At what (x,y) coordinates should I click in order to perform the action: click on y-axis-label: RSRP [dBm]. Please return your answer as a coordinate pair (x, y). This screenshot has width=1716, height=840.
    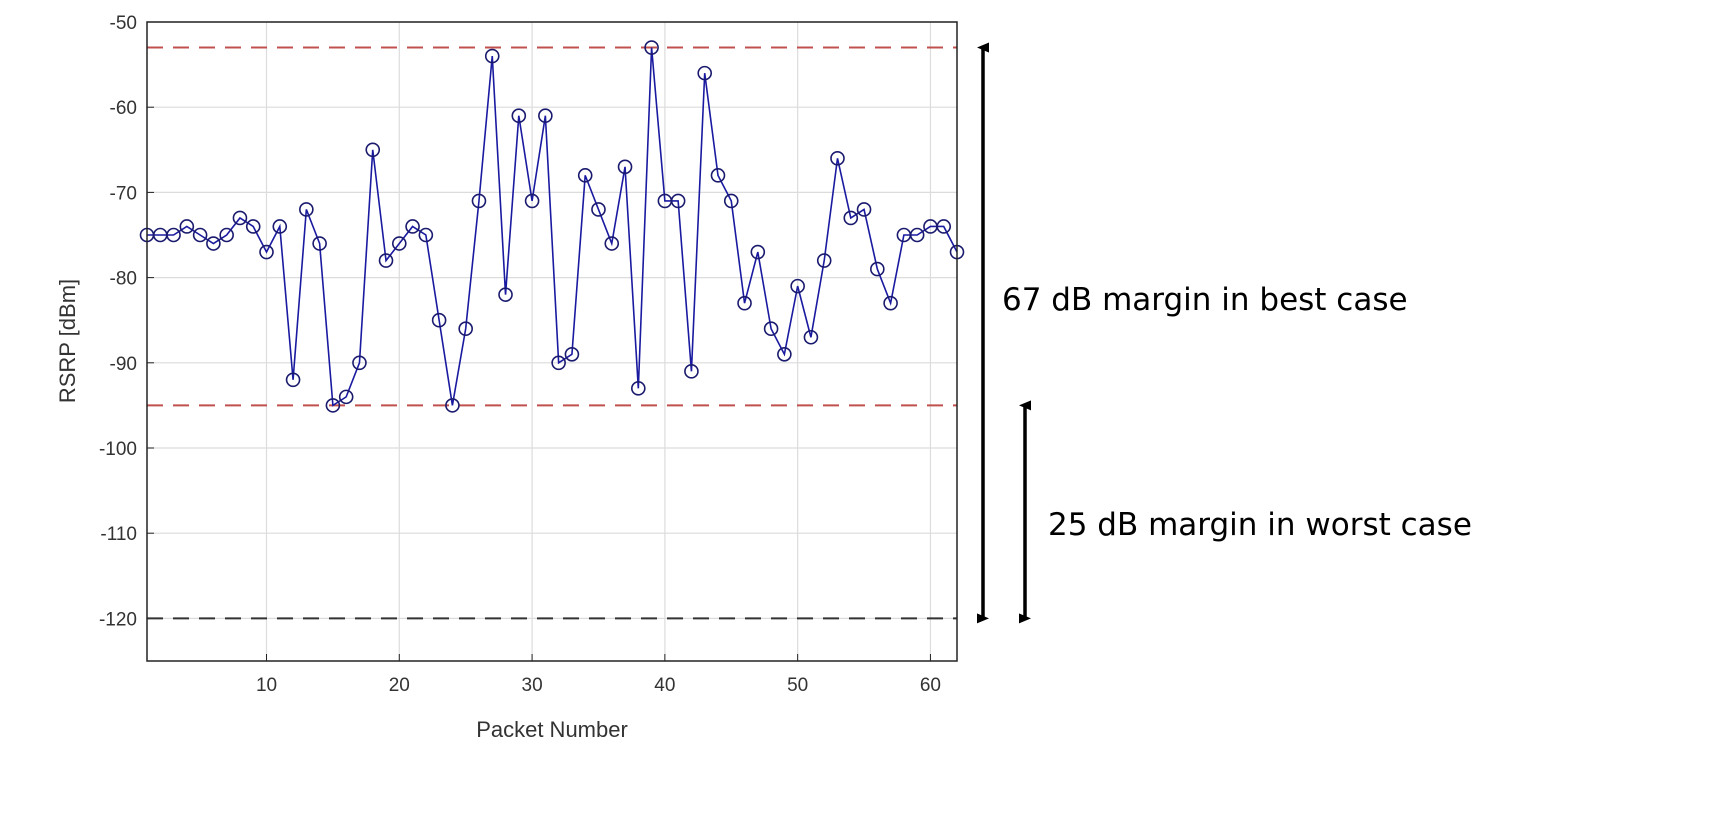
    Looking at the image, I should click on (67, 341).